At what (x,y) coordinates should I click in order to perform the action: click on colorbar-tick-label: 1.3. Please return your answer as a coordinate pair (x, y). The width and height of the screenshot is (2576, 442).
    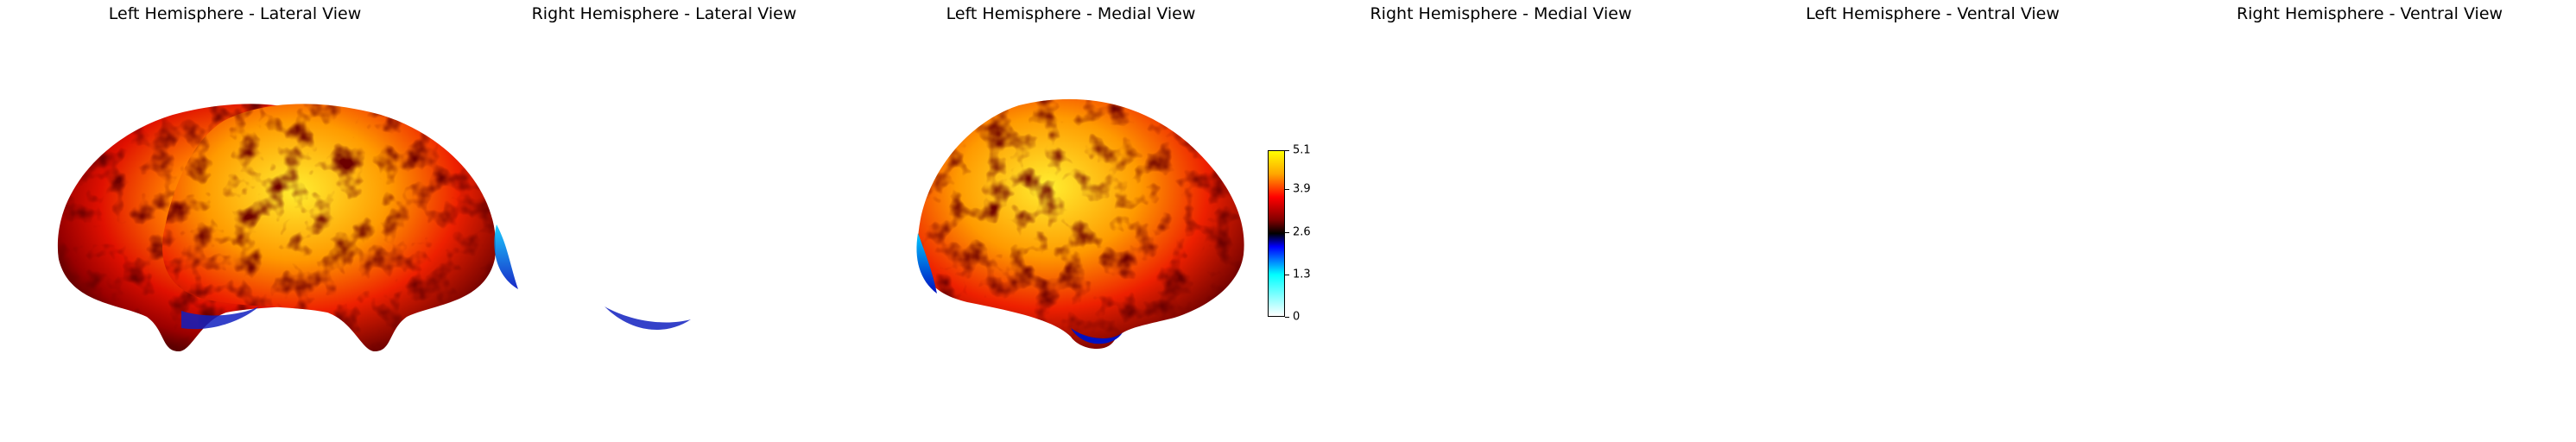
    Looking at the image, I should click on (1302, 274).